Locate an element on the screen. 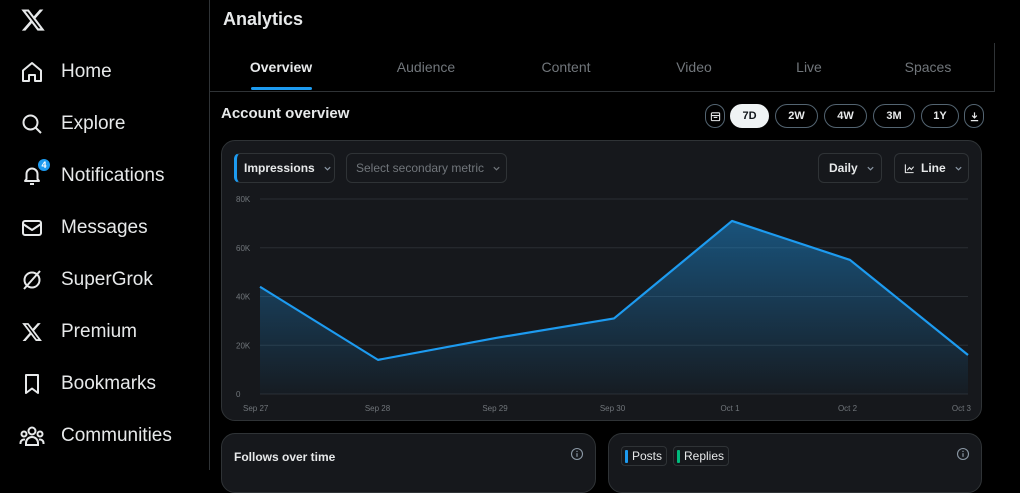 This screenshot has height=493, width=1020. nav-communities: Communities is located at coordinates (95, 436).